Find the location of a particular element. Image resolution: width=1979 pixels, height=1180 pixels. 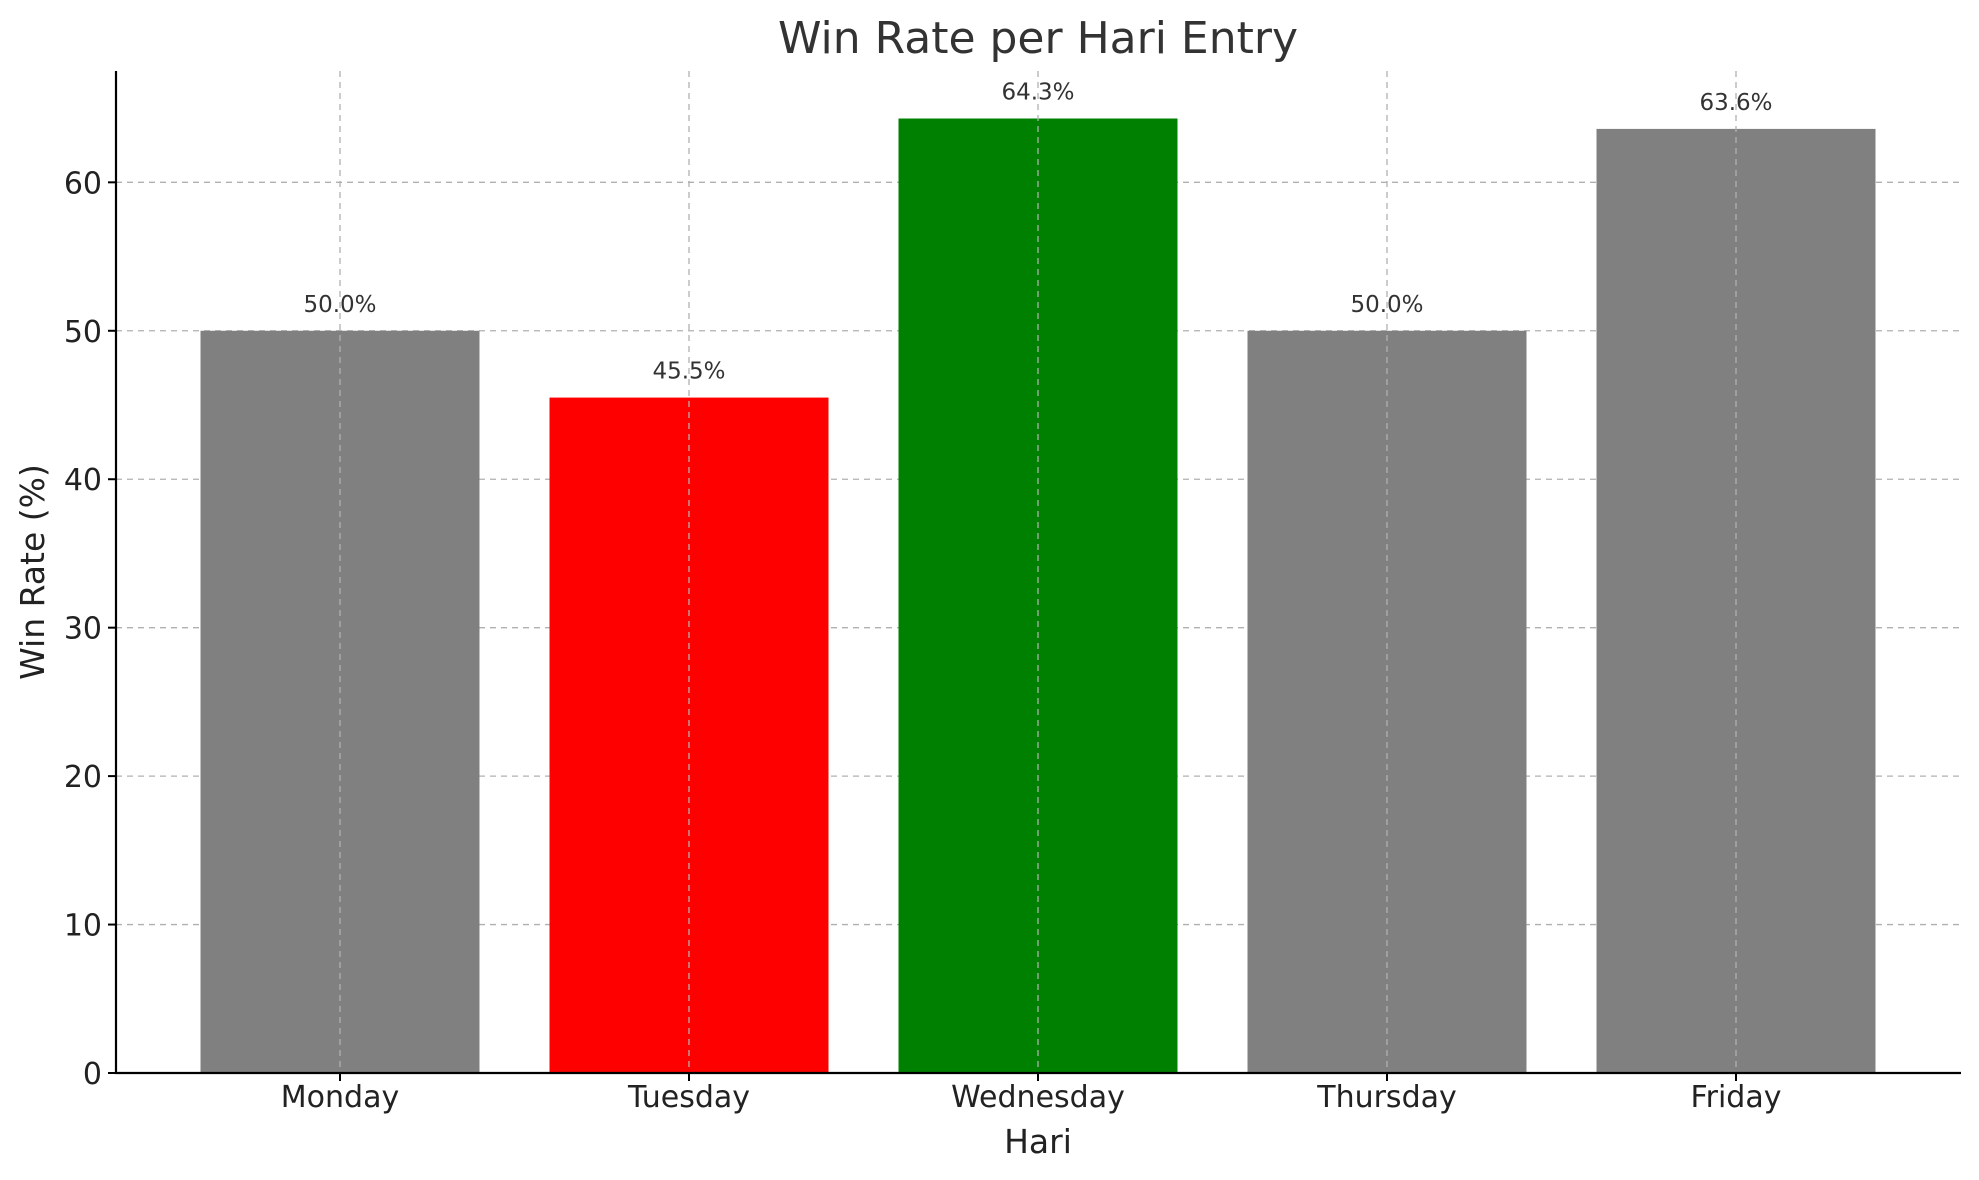

x-tick-label-tuesday: Tuesday is located at coordinates (688, 1097).